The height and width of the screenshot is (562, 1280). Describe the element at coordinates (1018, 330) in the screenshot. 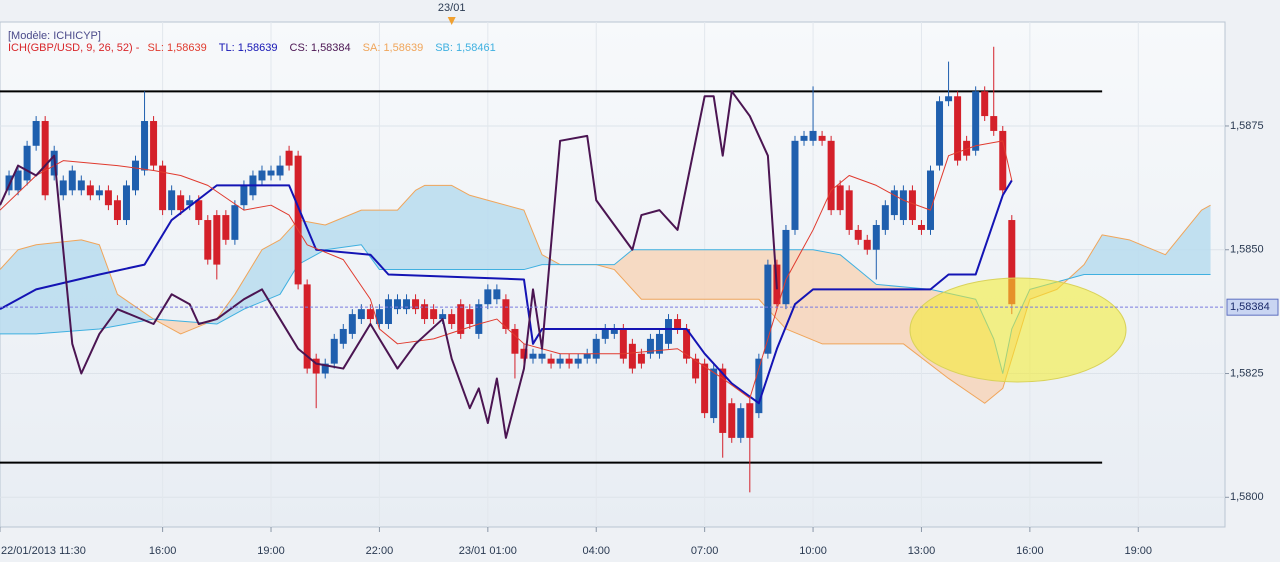

I see `highlight-ellipse` at that location.